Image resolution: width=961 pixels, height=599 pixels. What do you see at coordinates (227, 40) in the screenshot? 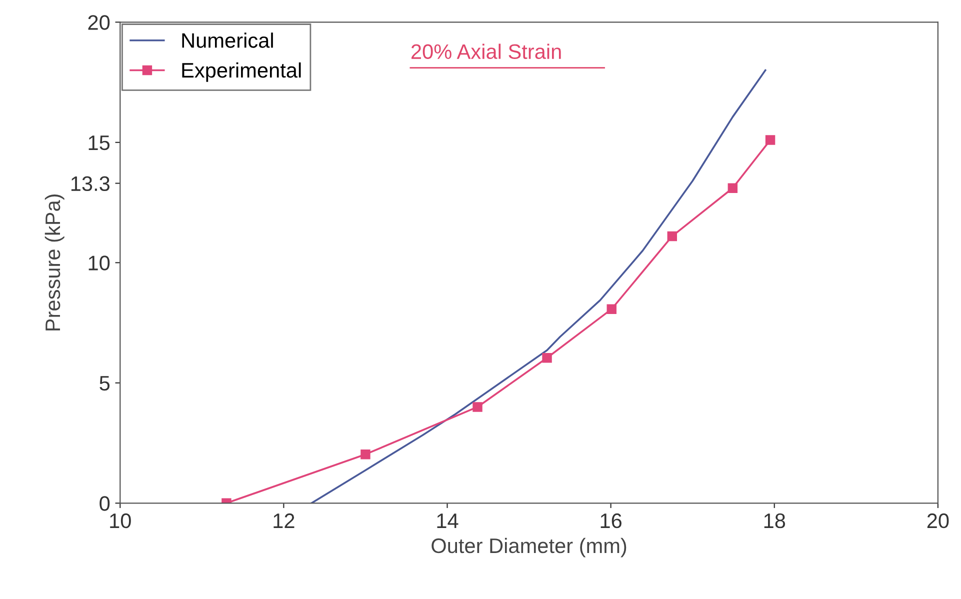
I see `legend-label: Numerical` at bounding box center [227, 40].